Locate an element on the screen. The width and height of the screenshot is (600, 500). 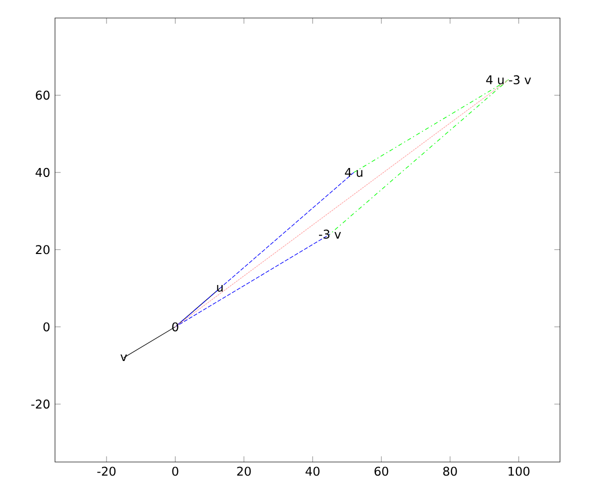
y-tick-label: 40 is located at coordinates (43, 172).